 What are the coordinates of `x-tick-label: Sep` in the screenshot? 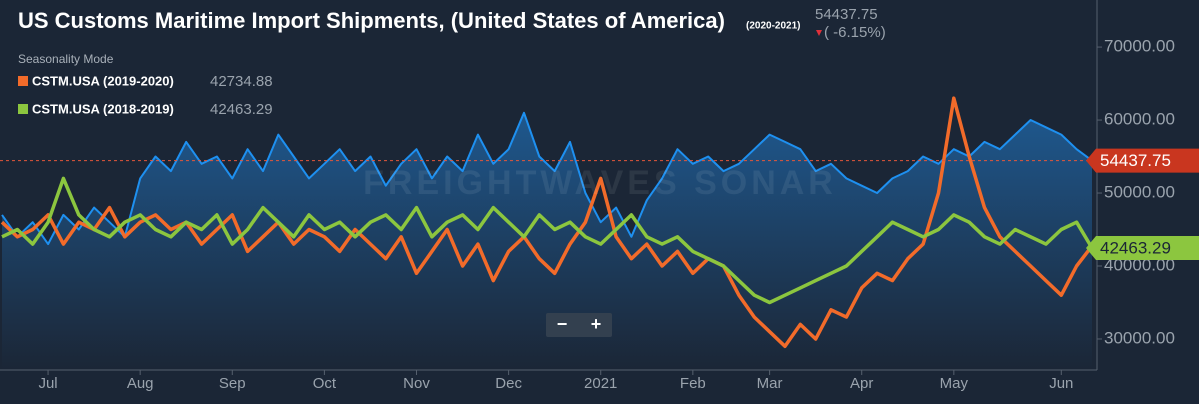 It's located at (232, 383).